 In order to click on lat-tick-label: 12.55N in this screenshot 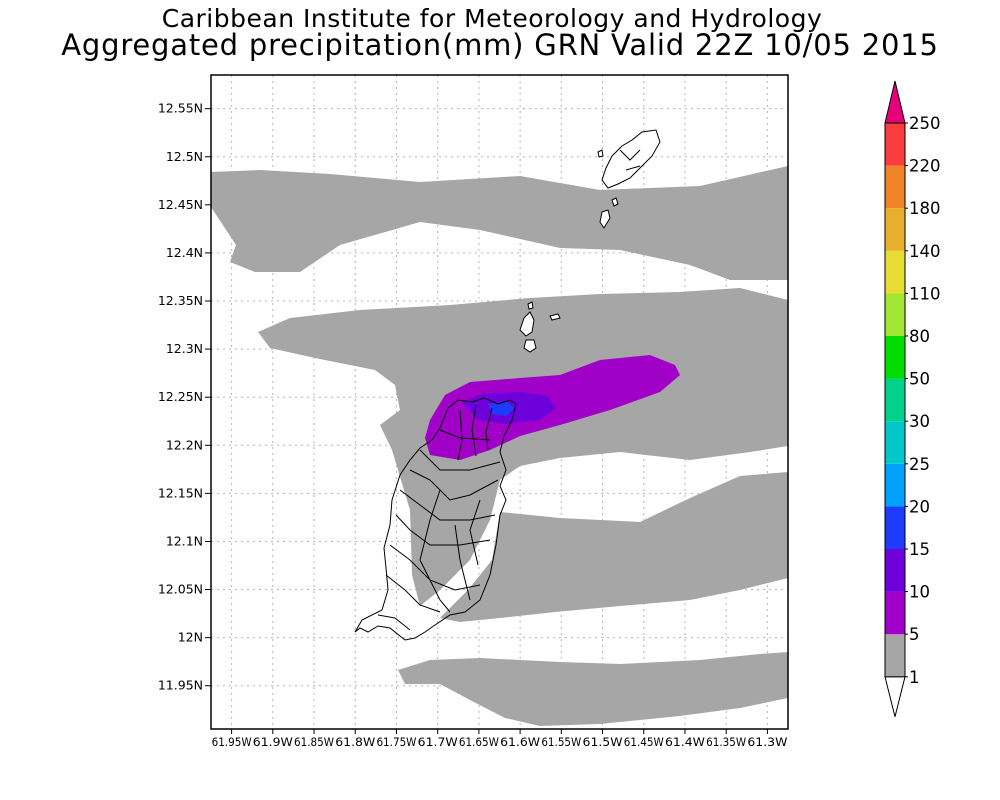, I will do `click(180, 108)`.